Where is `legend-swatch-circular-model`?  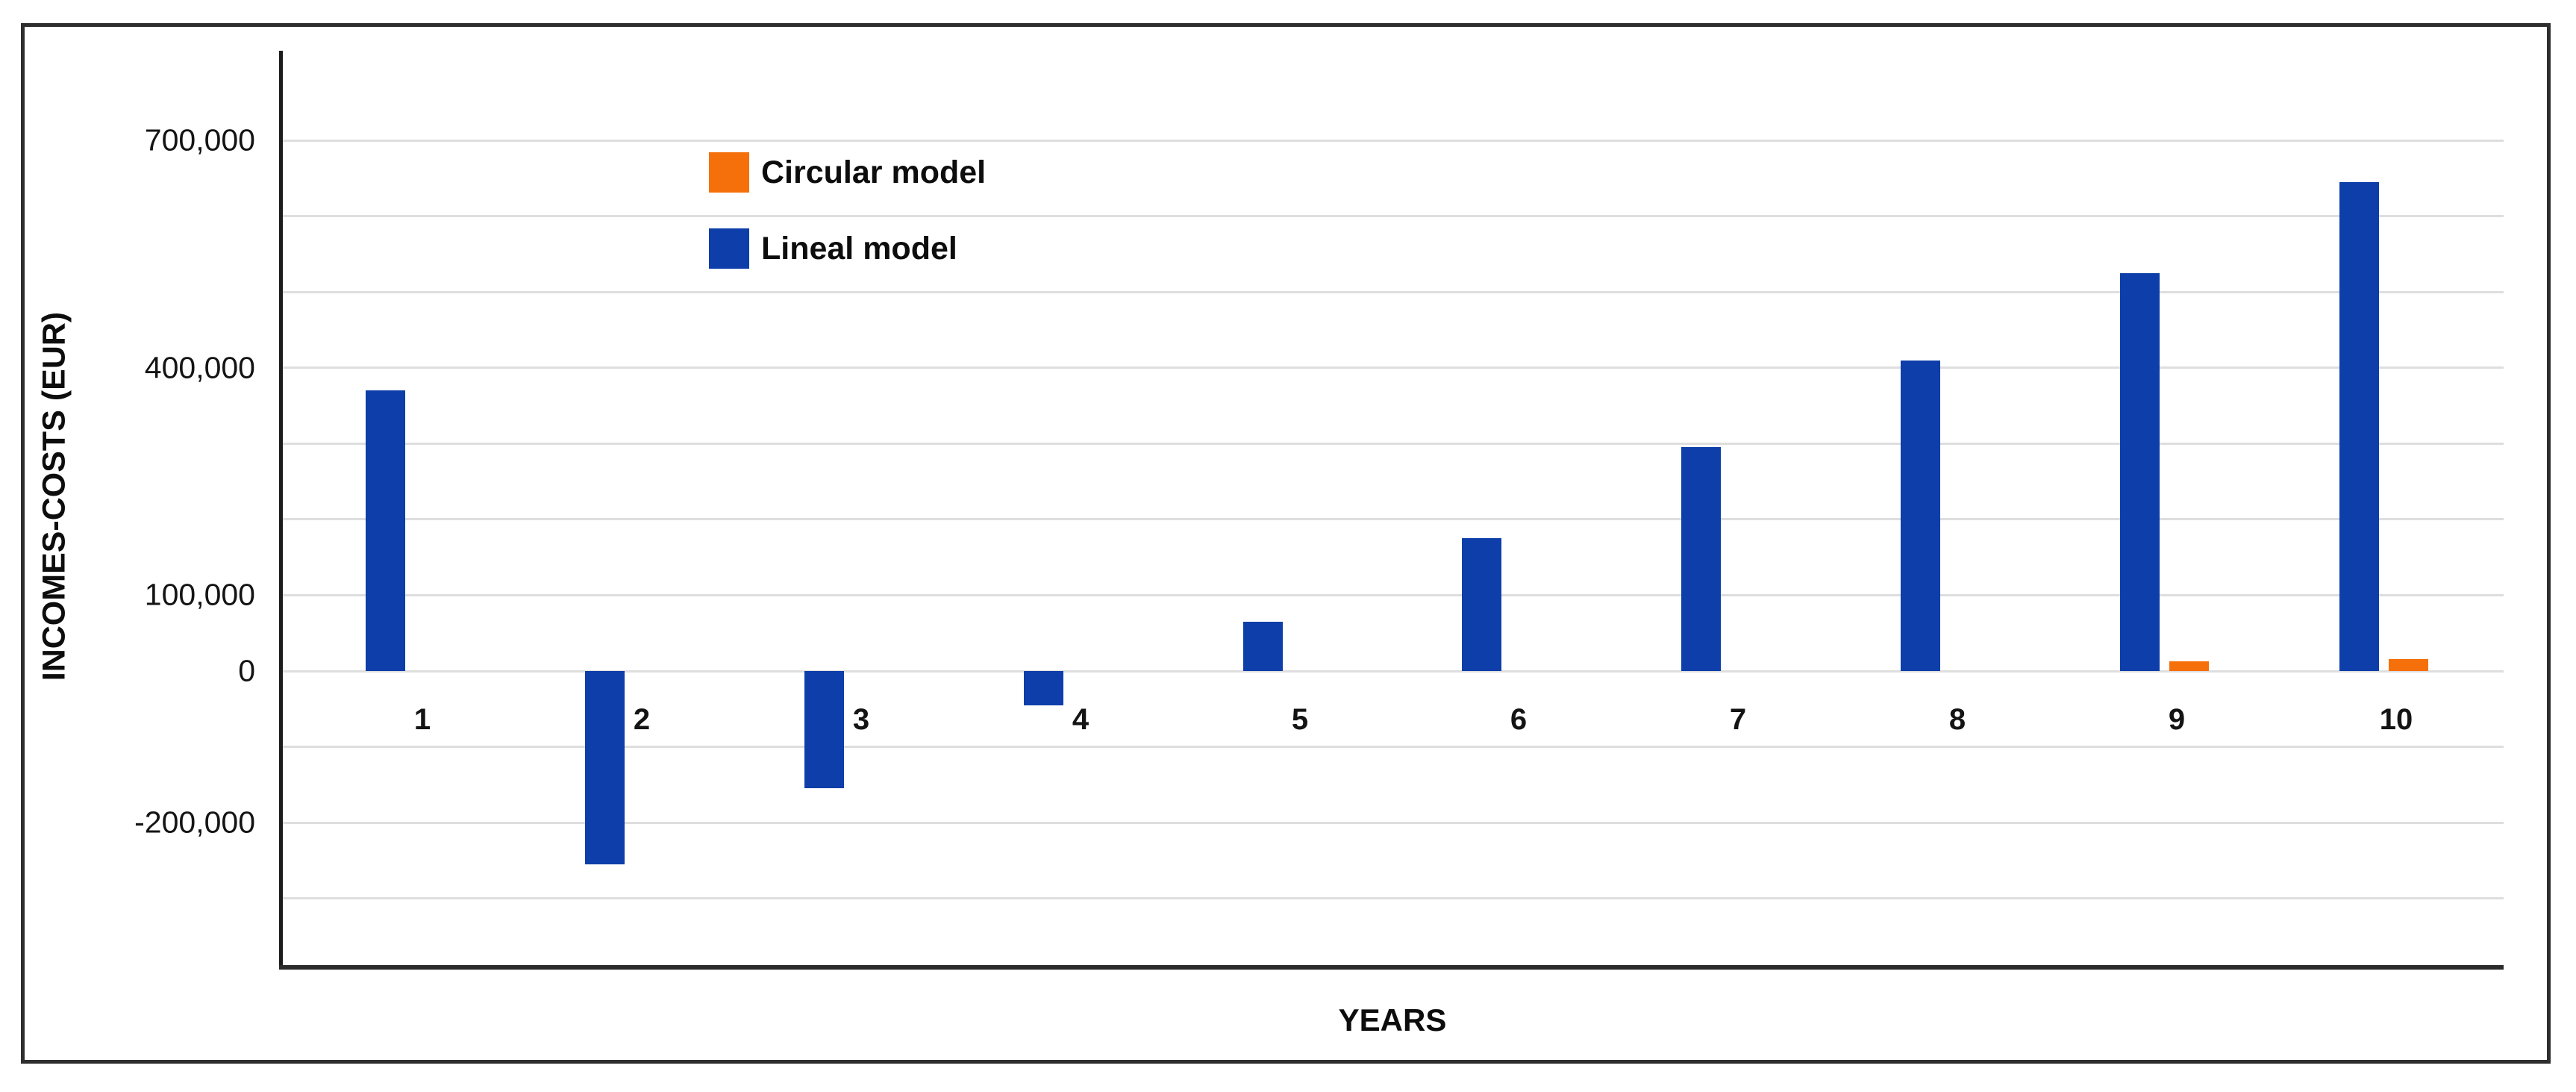
legend-swatch-circular-model is located at coordinates (729, 172).